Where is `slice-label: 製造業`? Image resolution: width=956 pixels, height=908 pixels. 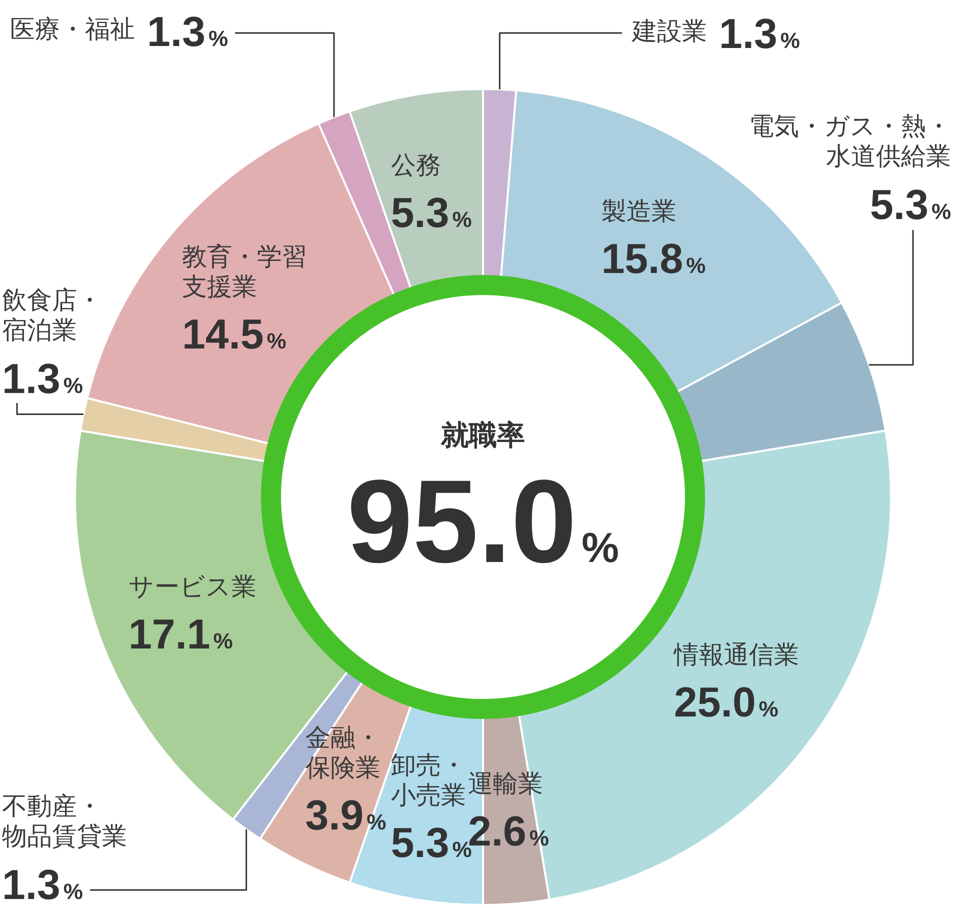 slice-label: 製造業 is located at coordinates (638, 211).